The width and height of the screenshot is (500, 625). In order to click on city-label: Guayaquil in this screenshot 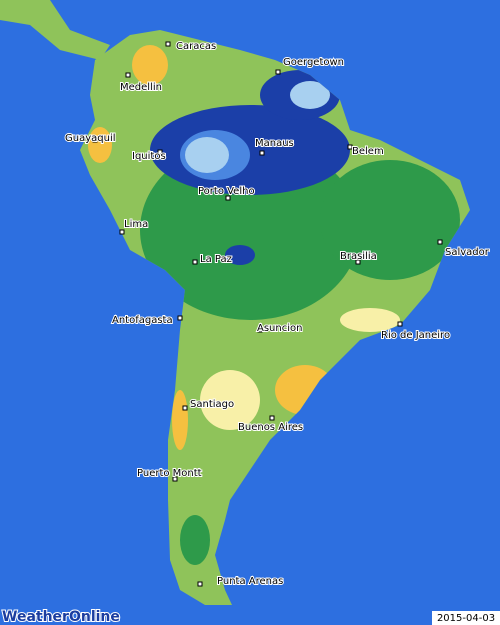, I will do `click(90, 138)`.